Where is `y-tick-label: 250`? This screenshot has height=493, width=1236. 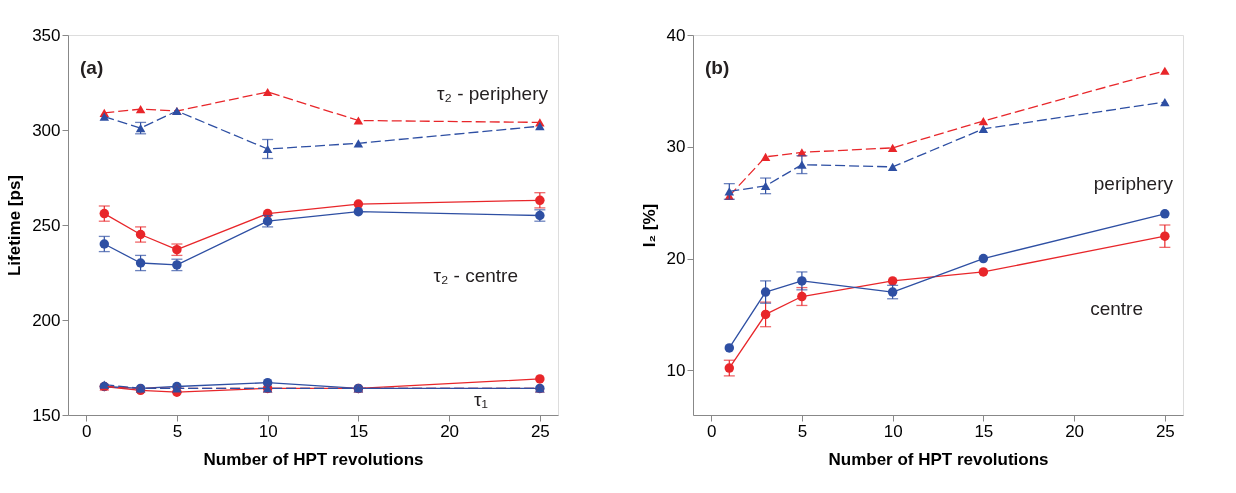
y-tick-label: 250 is located at coordinates (46, 225).